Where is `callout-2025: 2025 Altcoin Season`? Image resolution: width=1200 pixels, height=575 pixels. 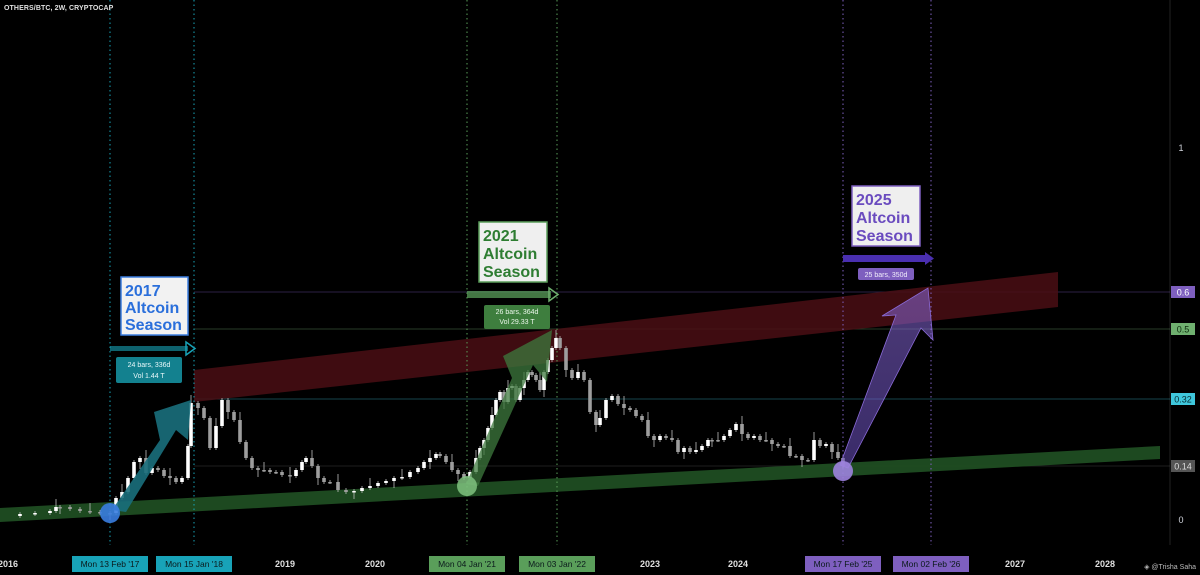 callout-2025: 2025 Altcoin Season is located at coordinates (886, 216).